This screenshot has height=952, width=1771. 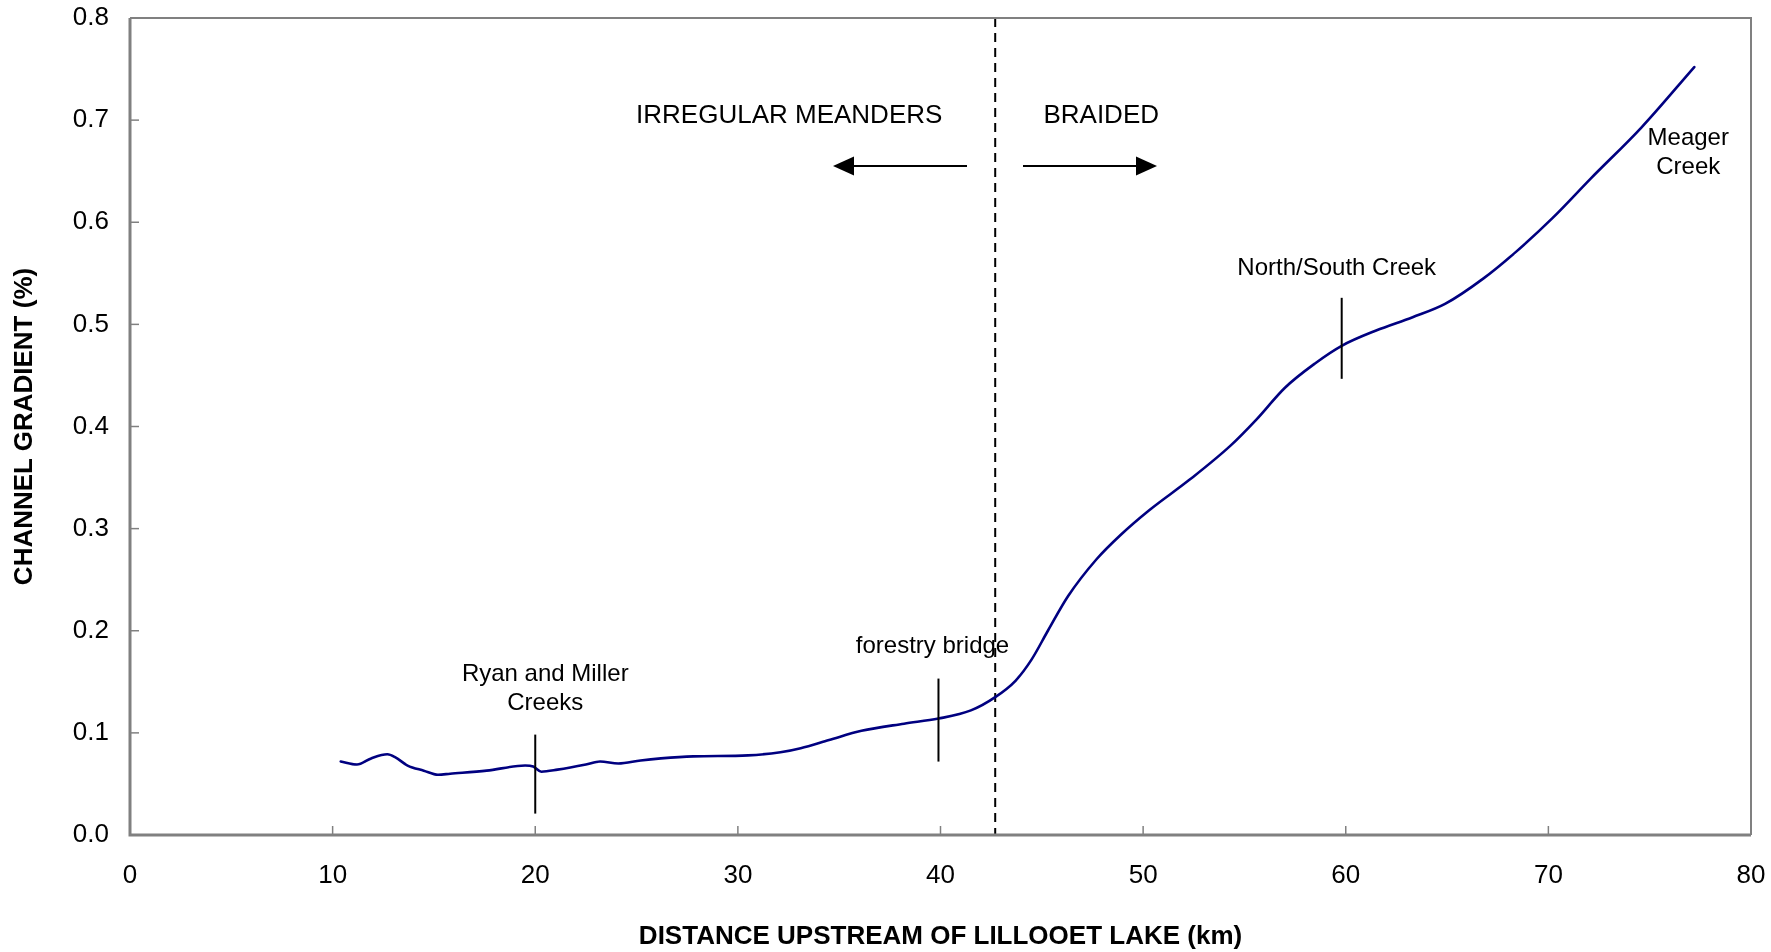 What do you see at coordinates (1548, 873) in the screenshot?
I see `x-tick-label: 70` at bounding box center [1548, 873].